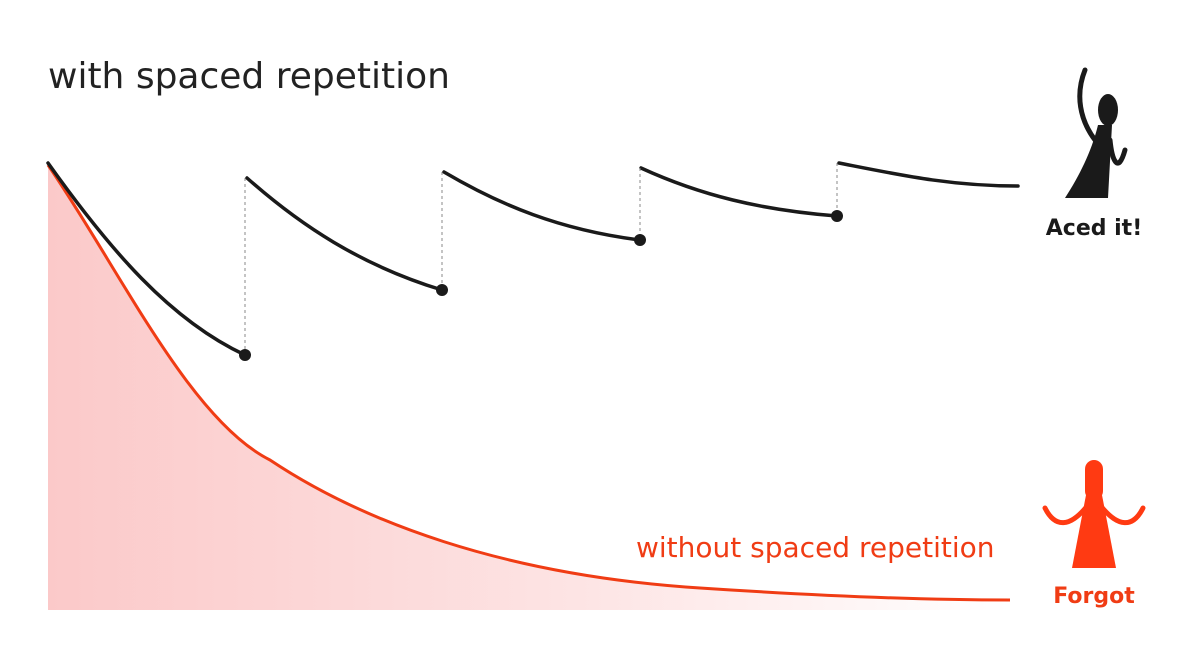  Describe the element at coordinates (249, 76) in the screenshot. I see `title: with spaced repetition` at that location.